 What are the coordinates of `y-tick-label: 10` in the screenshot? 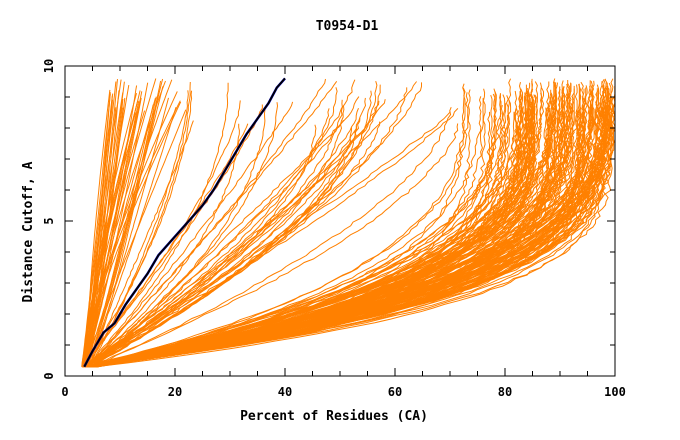 It's located at (49, 66).